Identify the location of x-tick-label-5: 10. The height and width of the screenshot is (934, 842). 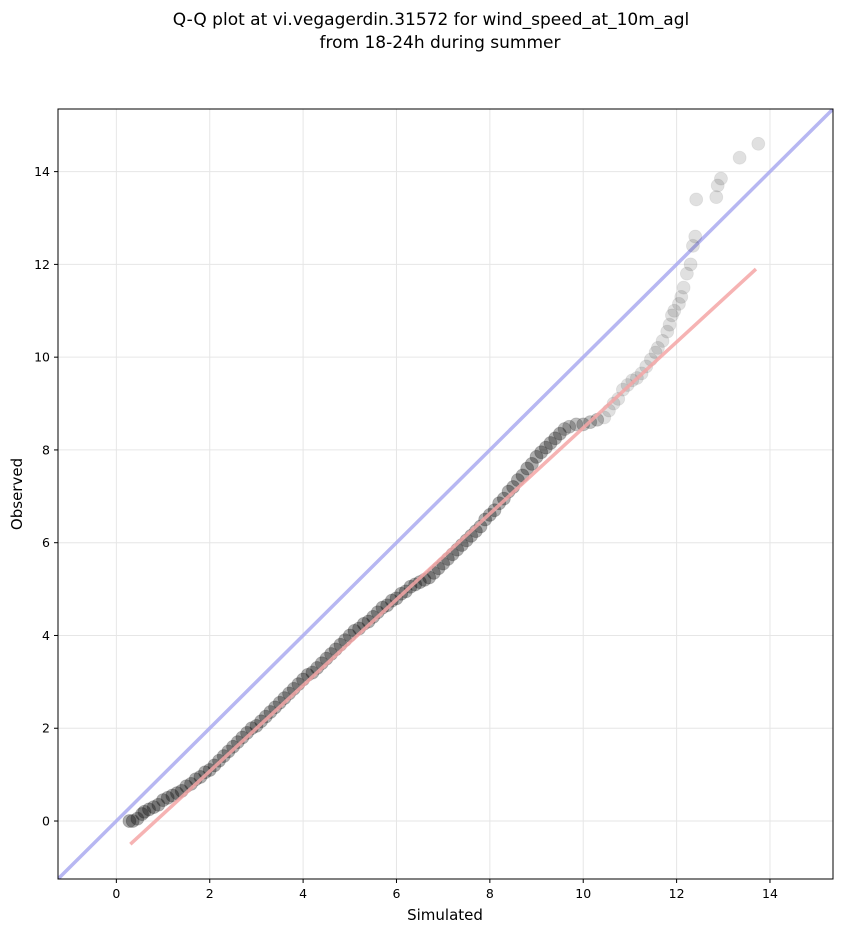
(583, 893).